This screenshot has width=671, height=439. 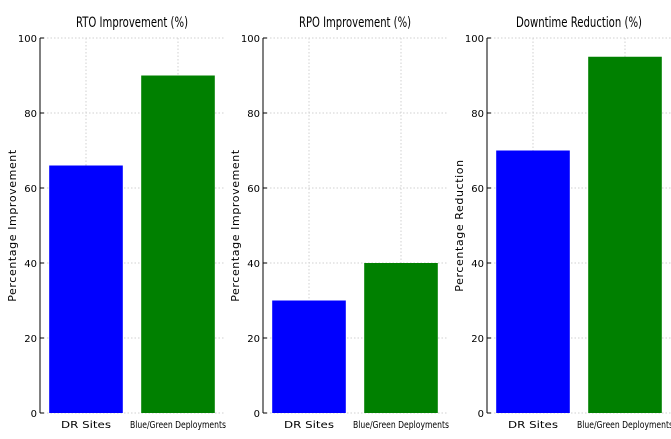 I want to click on subplot-title: RPO Improvement (%), so click(x=355, y=23).